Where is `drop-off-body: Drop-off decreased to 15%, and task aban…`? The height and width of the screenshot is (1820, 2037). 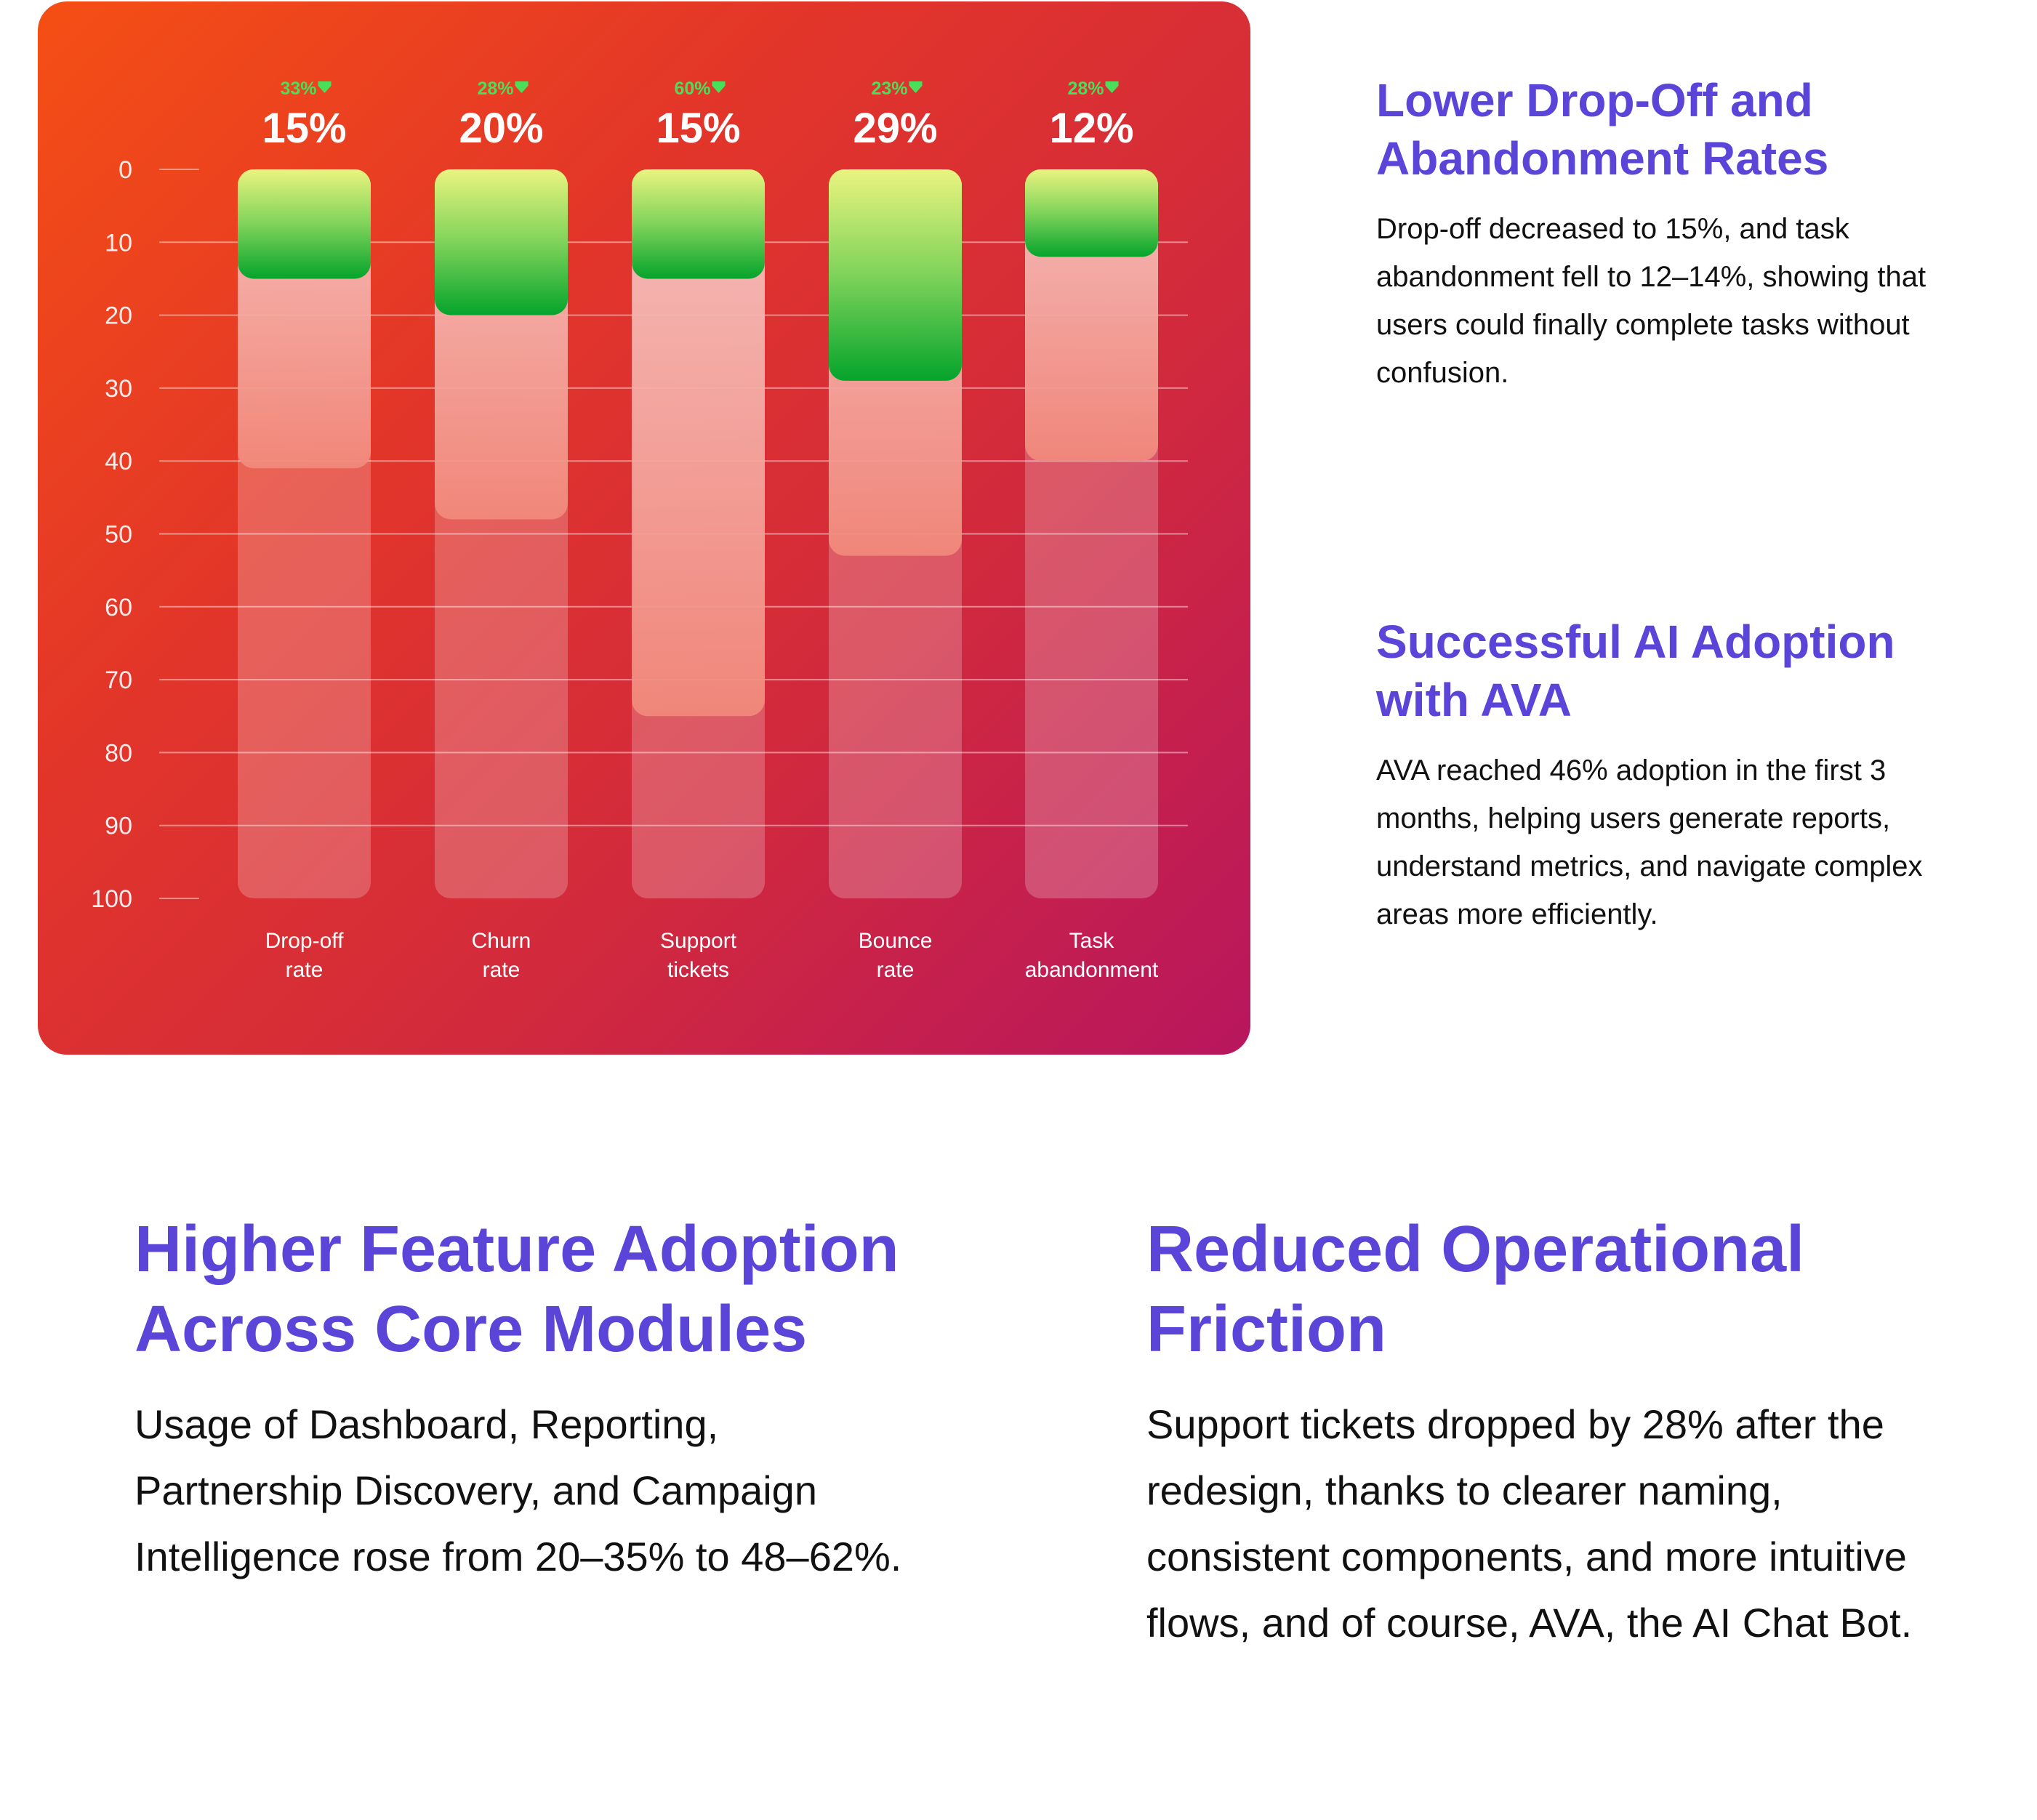 drop-off-body: Drop-off decreased to 15%, and task aban… is located at coordinates (1651, 301).